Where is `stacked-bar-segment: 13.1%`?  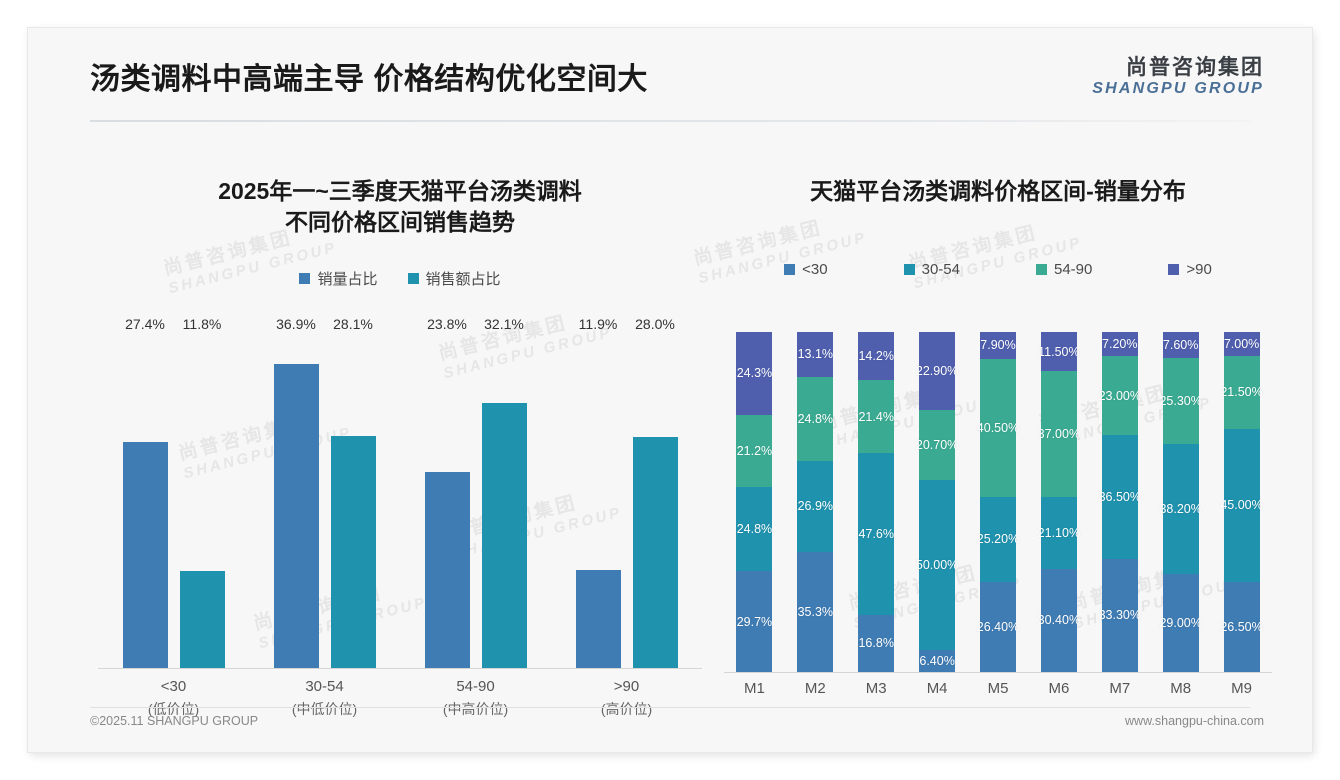
stacked-bar-segment: 13.1% is located at coordinates (815, 354).